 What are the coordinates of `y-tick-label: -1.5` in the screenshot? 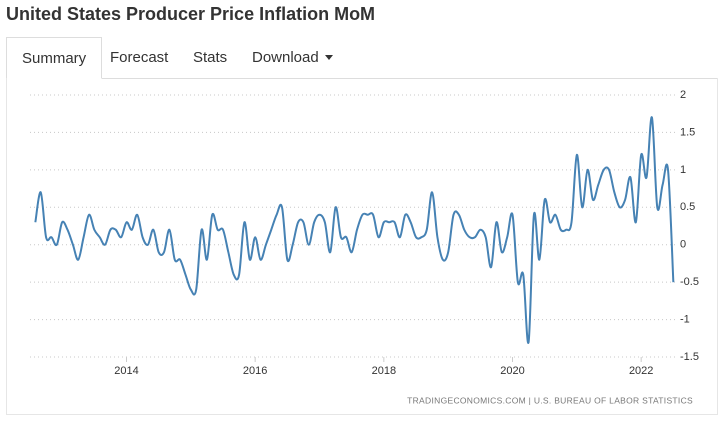 It's located at (689, 357).